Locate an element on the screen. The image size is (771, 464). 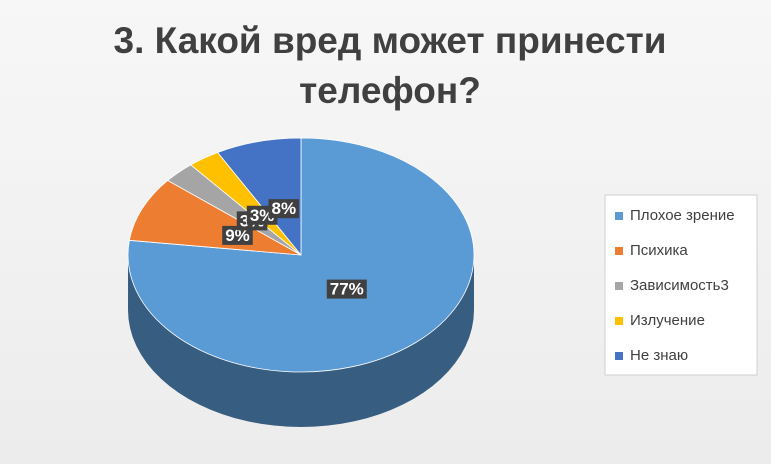
data-label: 8% is located at coordinates (284, 209).